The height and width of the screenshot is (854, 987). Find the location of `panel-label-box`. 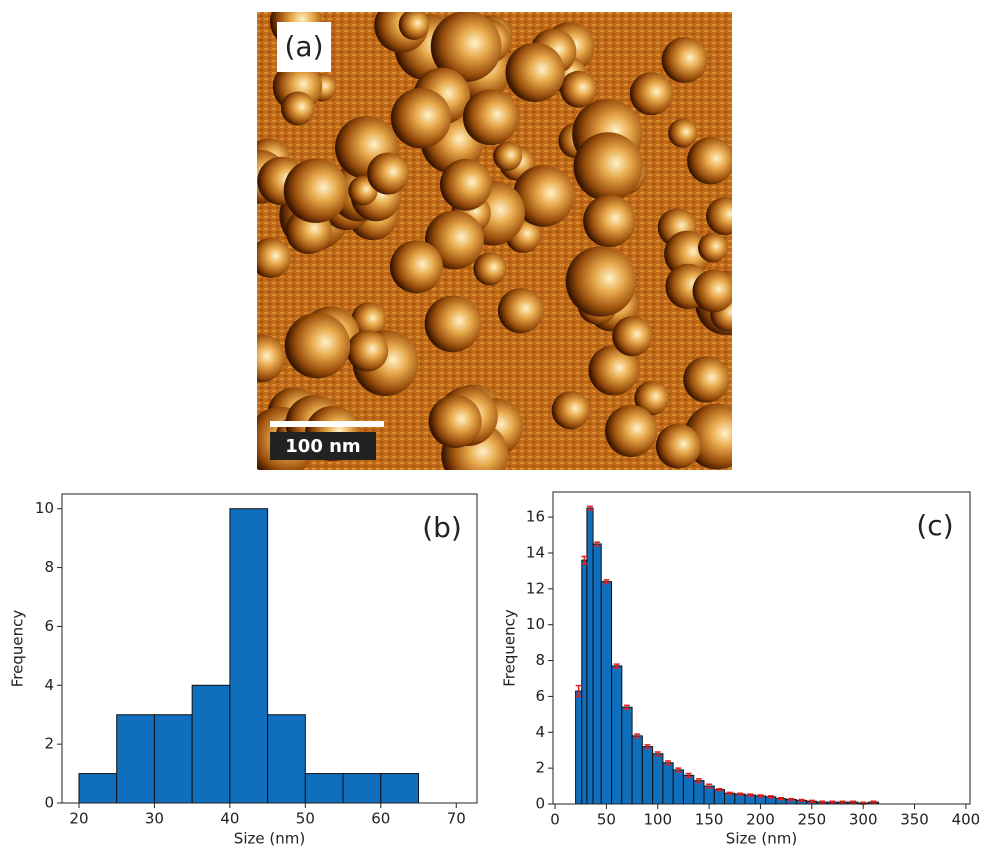

panel-label-box is located at coordinates (304, 47).